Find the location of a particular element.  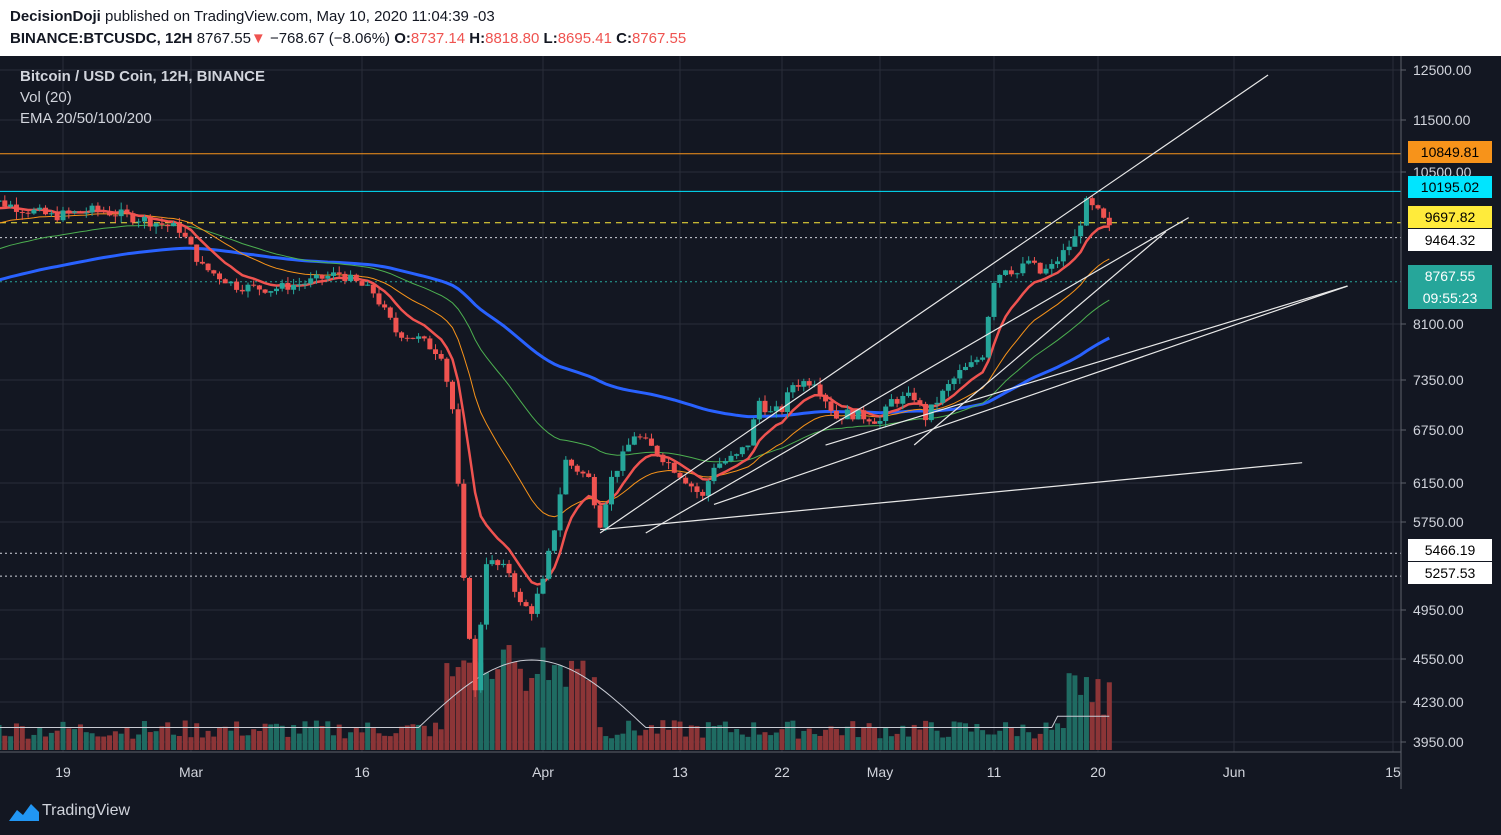

legend-ema: EMA 20/50/100/200 is located at coordinates (86, 118).